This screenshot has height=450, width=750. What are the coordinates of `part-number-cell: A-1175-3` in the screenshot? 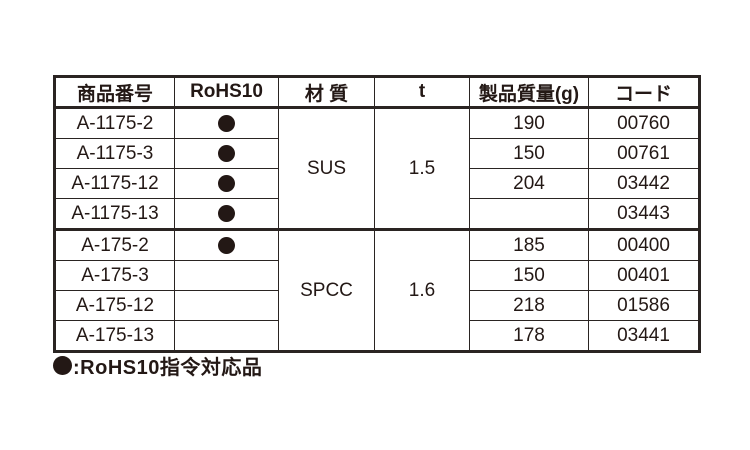 It's located at (114, 153).